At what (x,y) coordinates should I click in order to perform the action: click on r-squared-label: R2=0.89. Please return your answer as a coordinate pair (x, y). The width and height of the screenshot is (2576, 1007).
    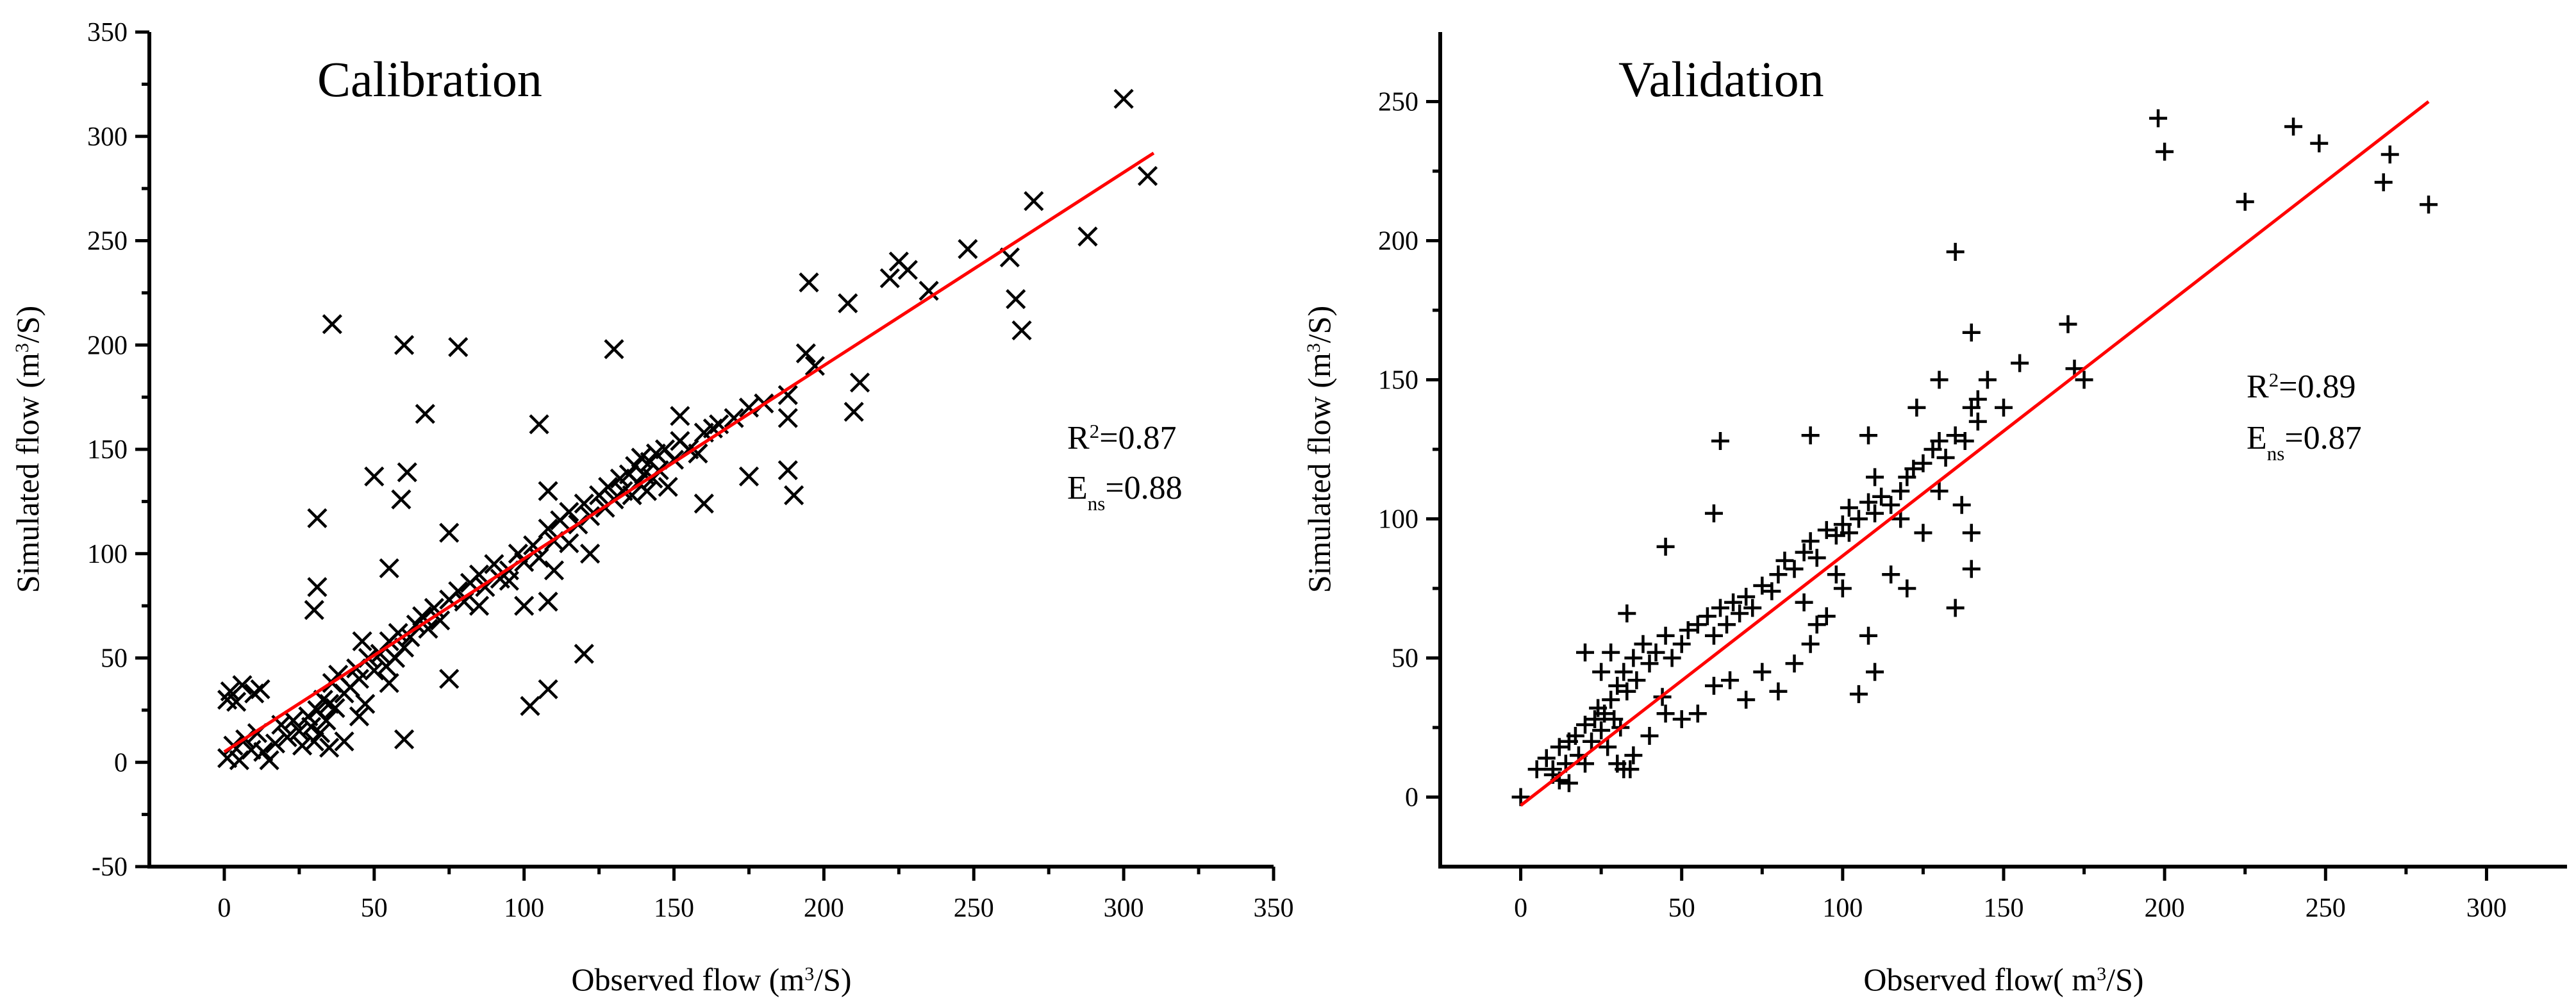
    Looking at the image, I should click on (2301, 387).